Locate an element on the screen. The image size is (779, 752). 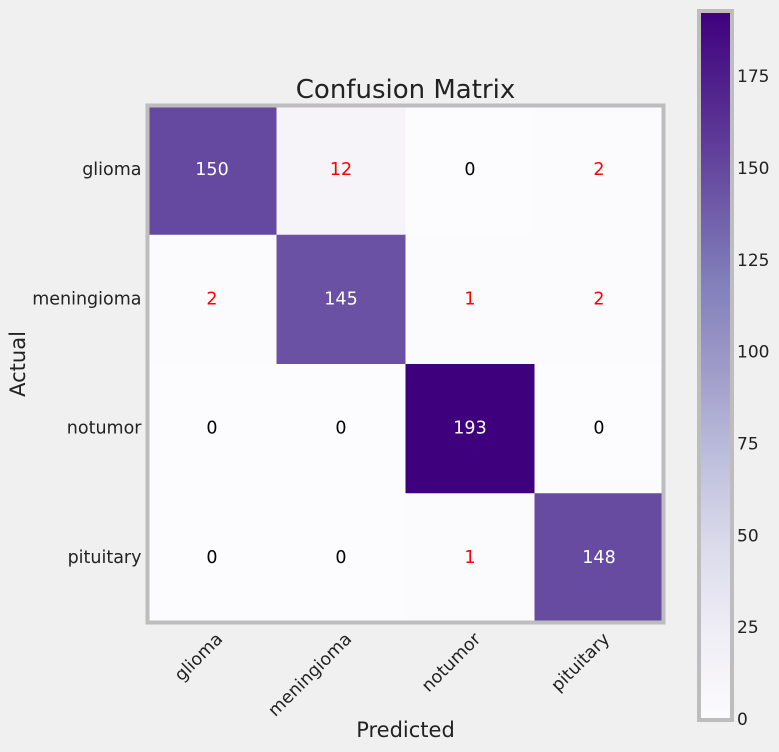
y-tick-label: glioma is located at coordinates (111, 170).